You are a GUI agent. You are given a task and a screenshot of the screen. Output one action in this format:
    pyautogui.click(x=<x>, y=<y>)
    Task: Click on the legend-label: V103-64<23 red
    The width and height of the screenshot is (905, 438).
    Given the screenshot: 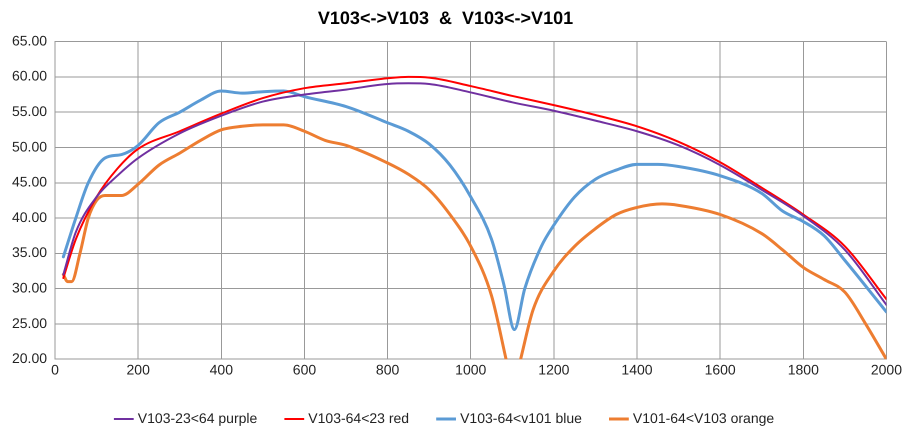 What is the action you would take?
    pyautogui.click(x=359, y=418)
    